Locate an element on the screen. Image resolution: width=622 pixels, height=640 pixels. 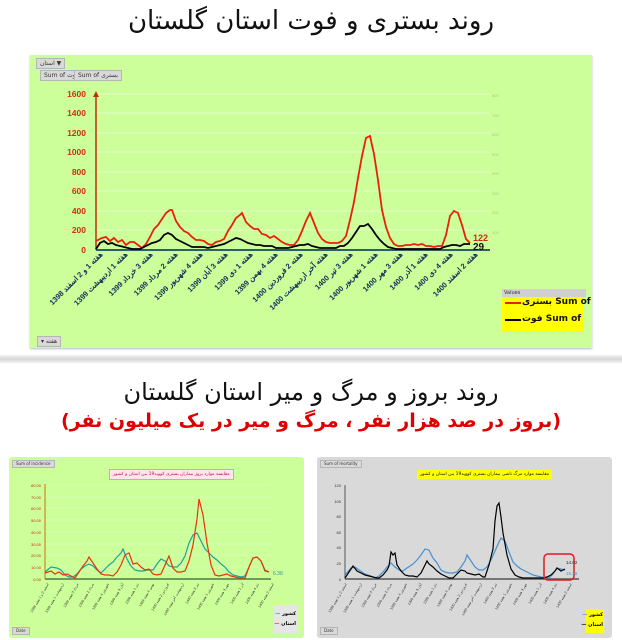
svg-text: 1399 آبان 3 هفته is located at coordinates (116, 593).